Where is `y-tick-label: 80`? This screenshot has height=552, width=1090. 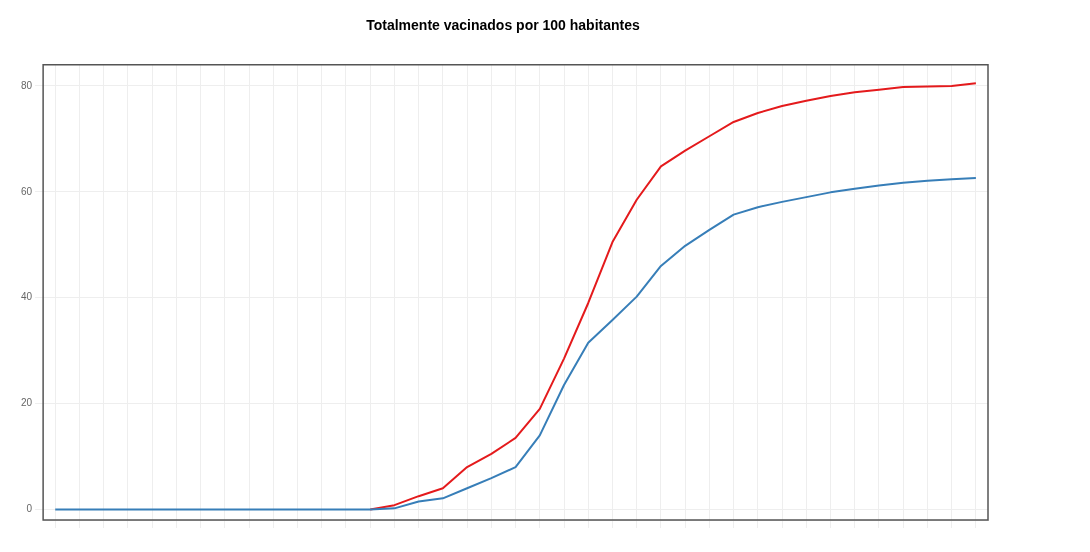
y-tick-label: 80 is located at coordinates (27, 85).